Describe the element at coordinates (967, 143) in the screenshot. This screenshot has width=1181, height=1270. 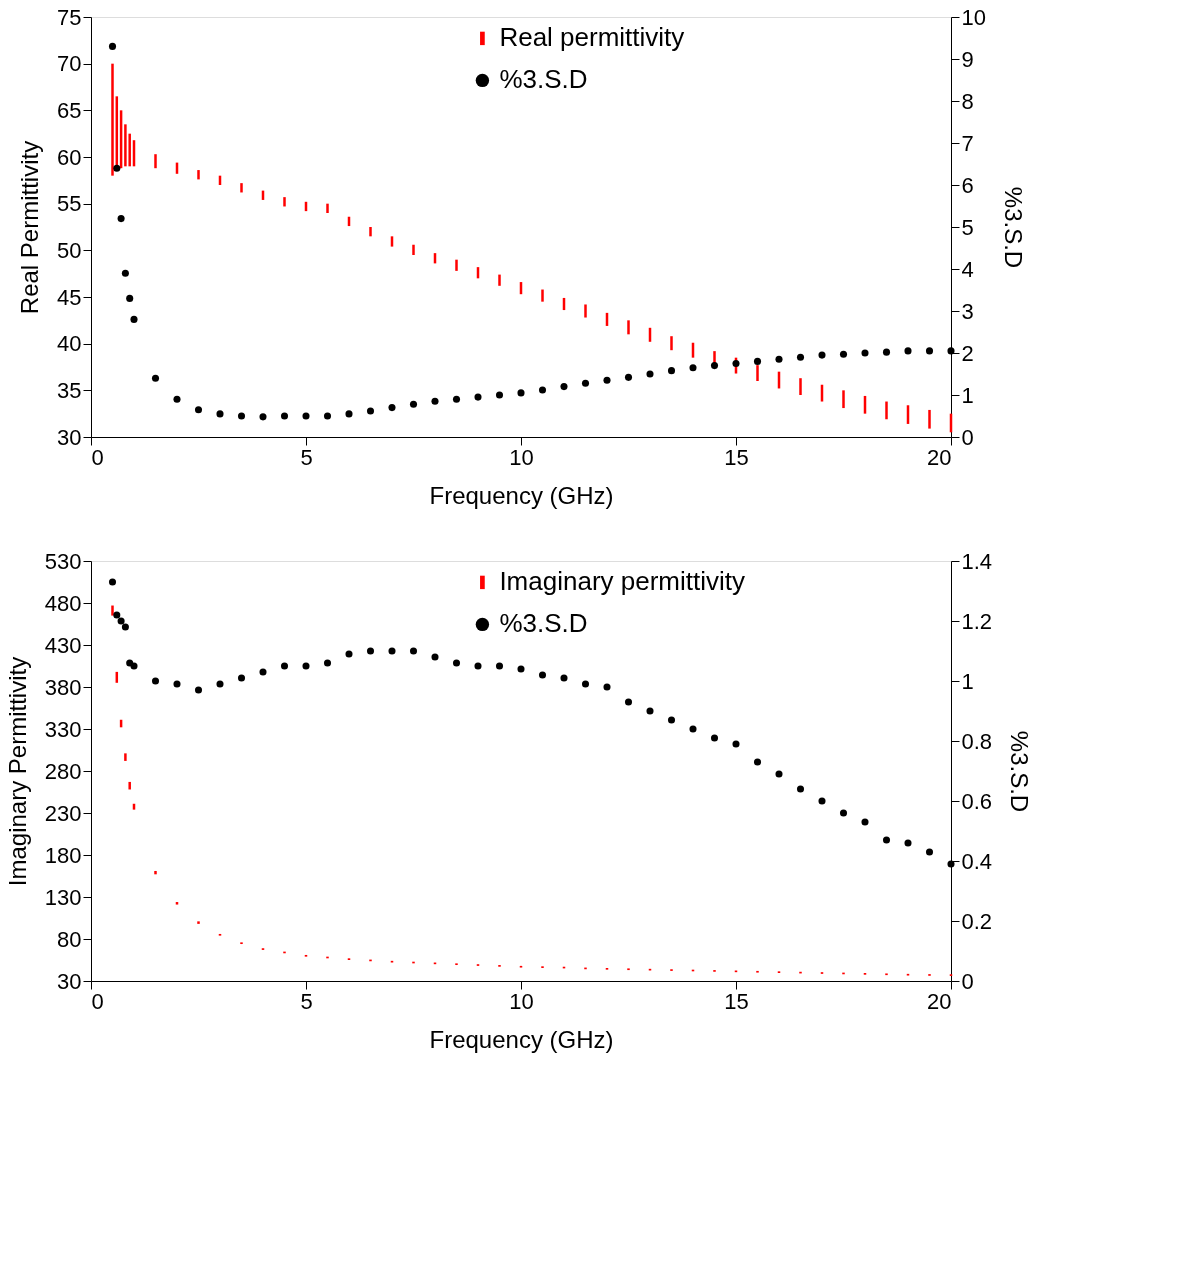
I see `y2-tick-label: 7` at that location.